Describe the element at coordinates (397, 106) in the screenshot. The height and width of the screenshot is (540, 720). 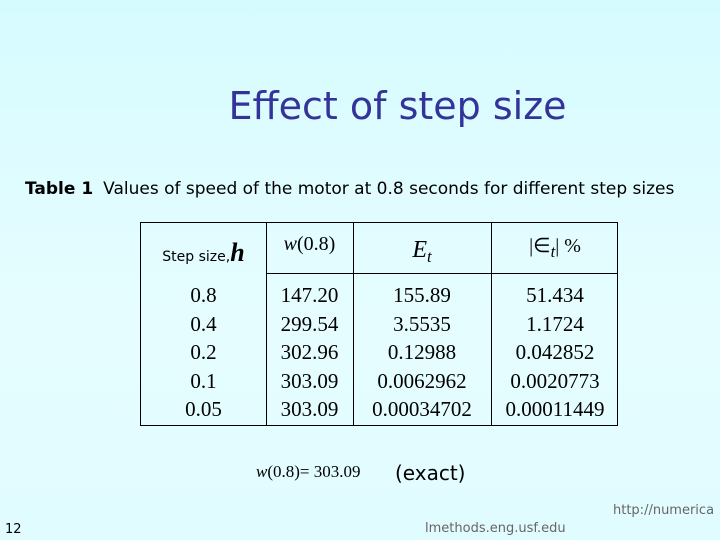
I see `title: Effect of step size` at that location.